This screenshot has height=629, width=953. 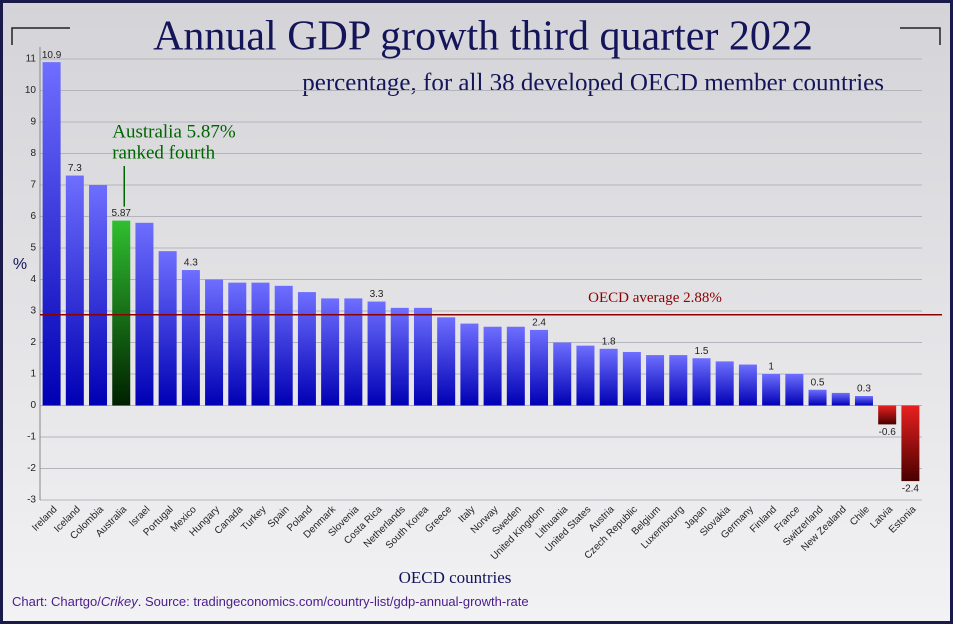 I want to click on value-label: 2.4, so click(x=539, y=323).